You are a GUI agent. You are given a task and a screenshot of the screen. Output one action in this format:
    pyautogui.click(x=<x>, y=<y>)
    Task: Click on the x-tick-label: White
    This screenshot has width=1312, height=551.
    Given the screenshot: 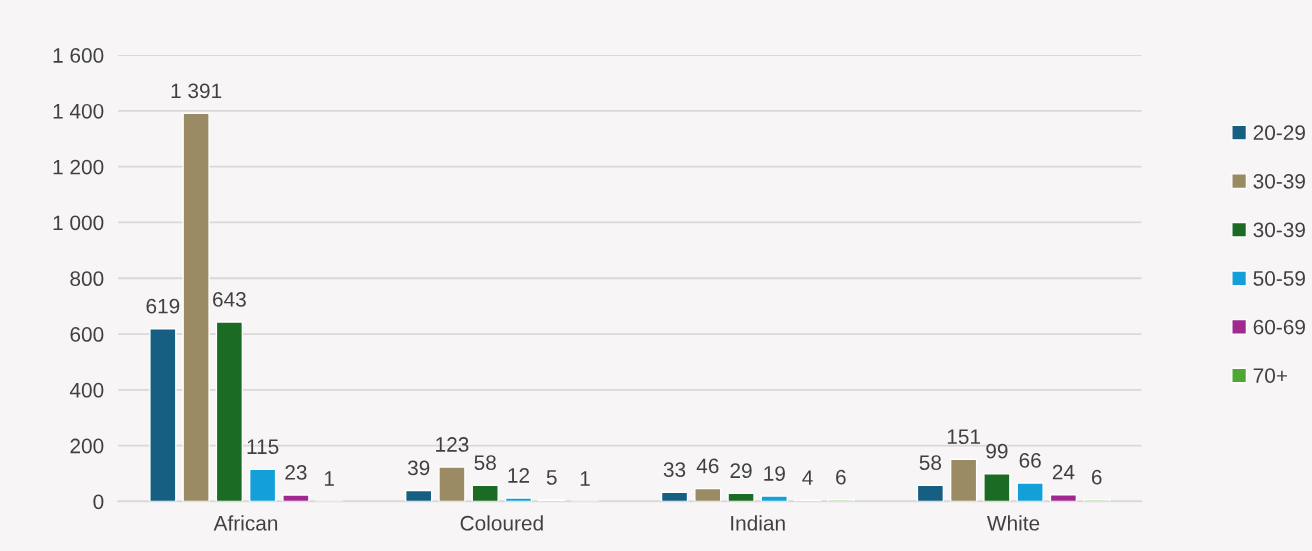 What is the action you would take?
    pyautogui.click(x=1013, y=523)
    